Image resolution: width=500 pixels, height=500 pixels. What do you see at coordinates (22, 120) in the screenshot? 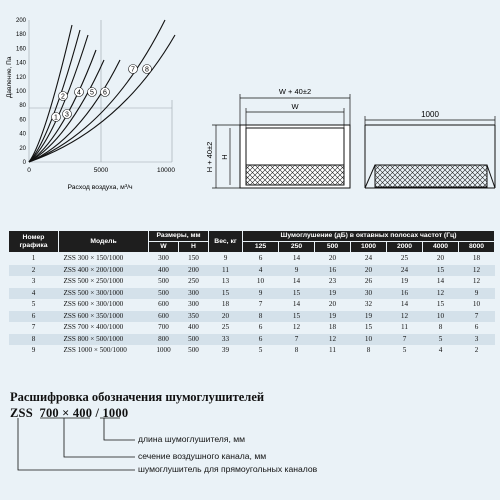
I see `y-tick-60: 60` at bounding box center [22, 120].